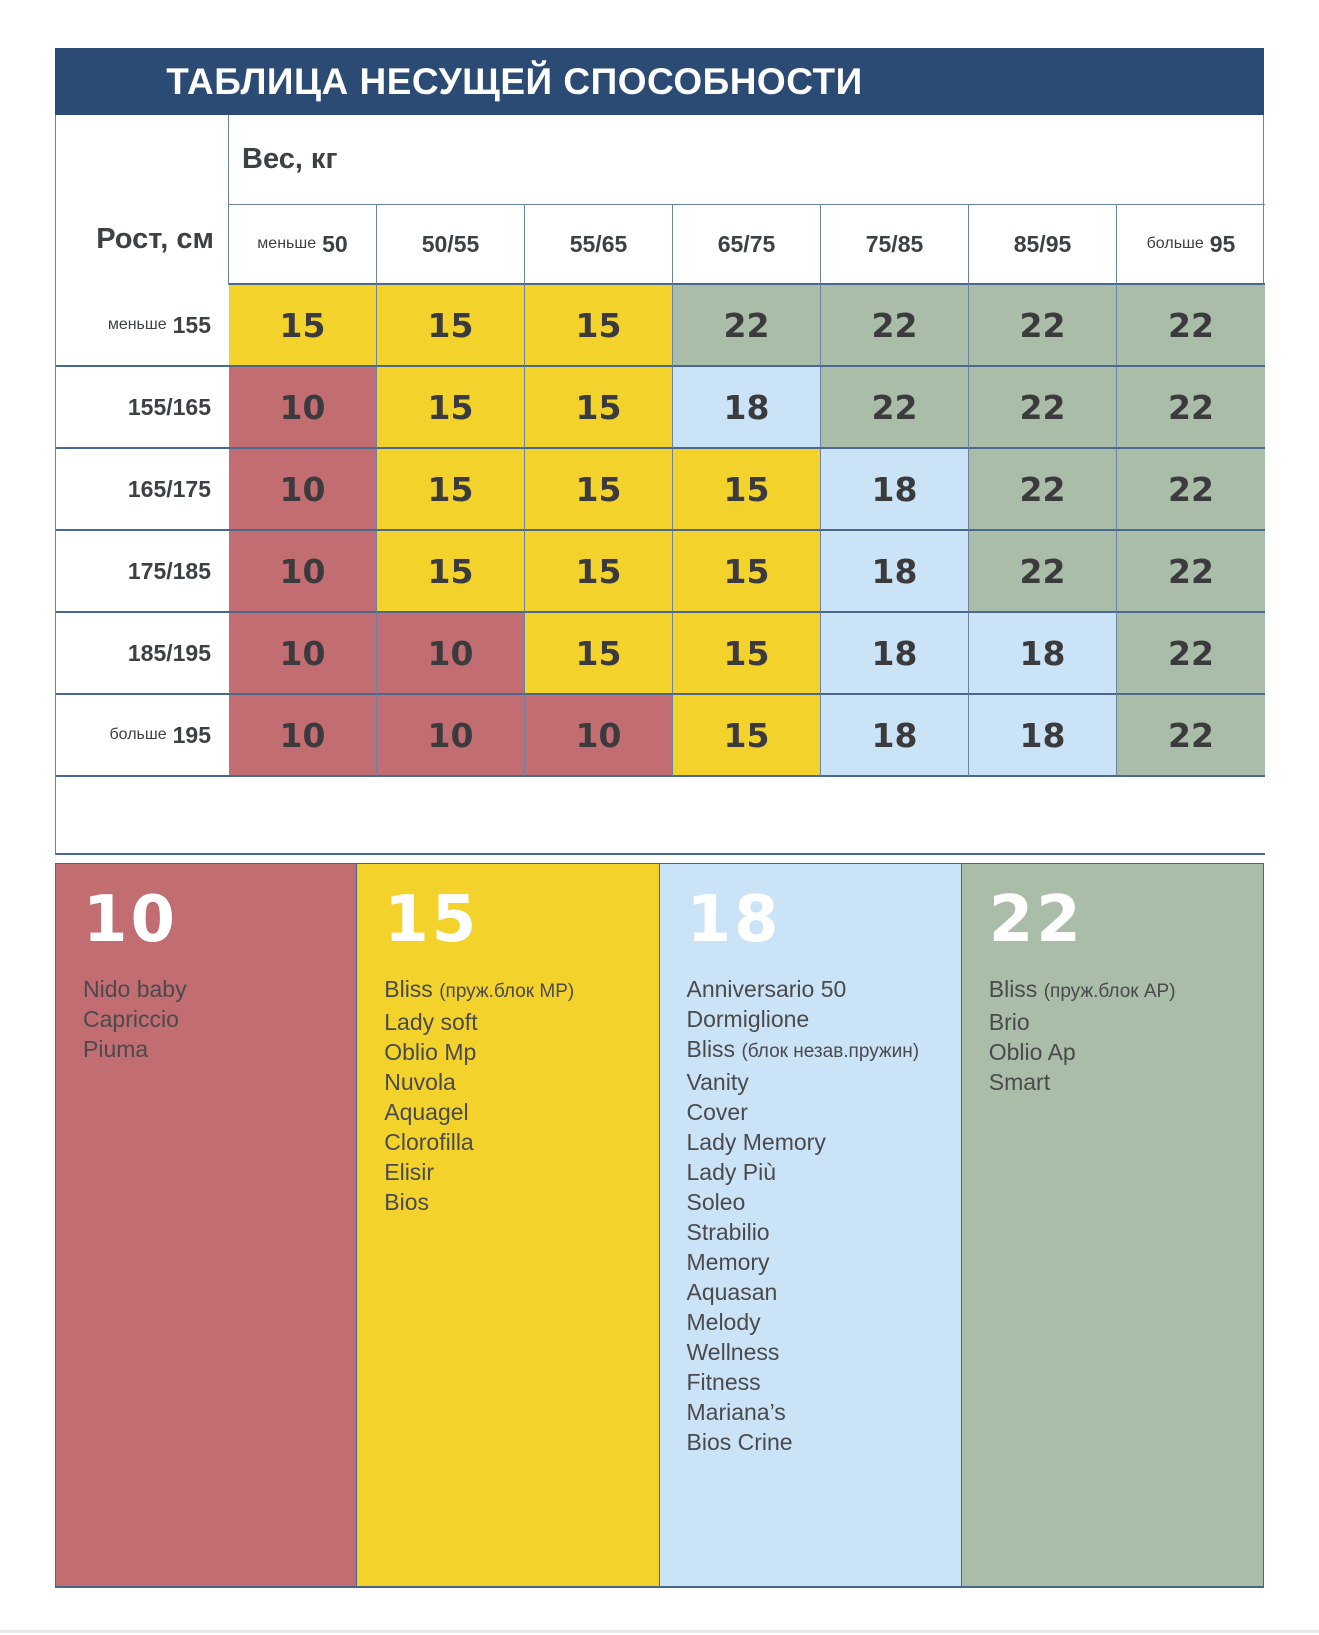 The height and width of the screenshot is (1635, 1319). What do you see at coordinates (142, 200) in the screenshot?
I see `height-header-cell: Рост, см` at bounding box center [142, 200].